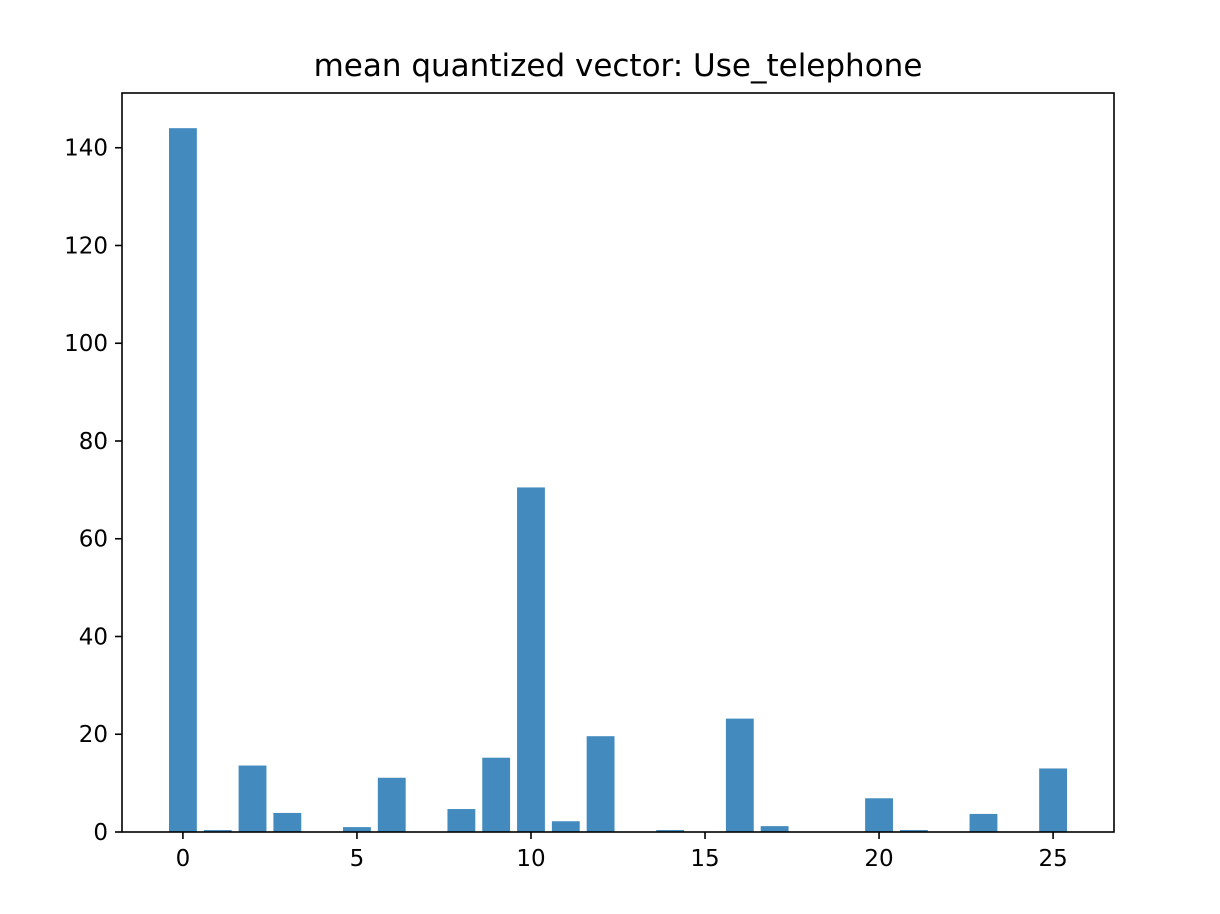 The width and height of the screenshot is (1220, 914). I want to click on y-tick-label: 60, so click(93, 540).